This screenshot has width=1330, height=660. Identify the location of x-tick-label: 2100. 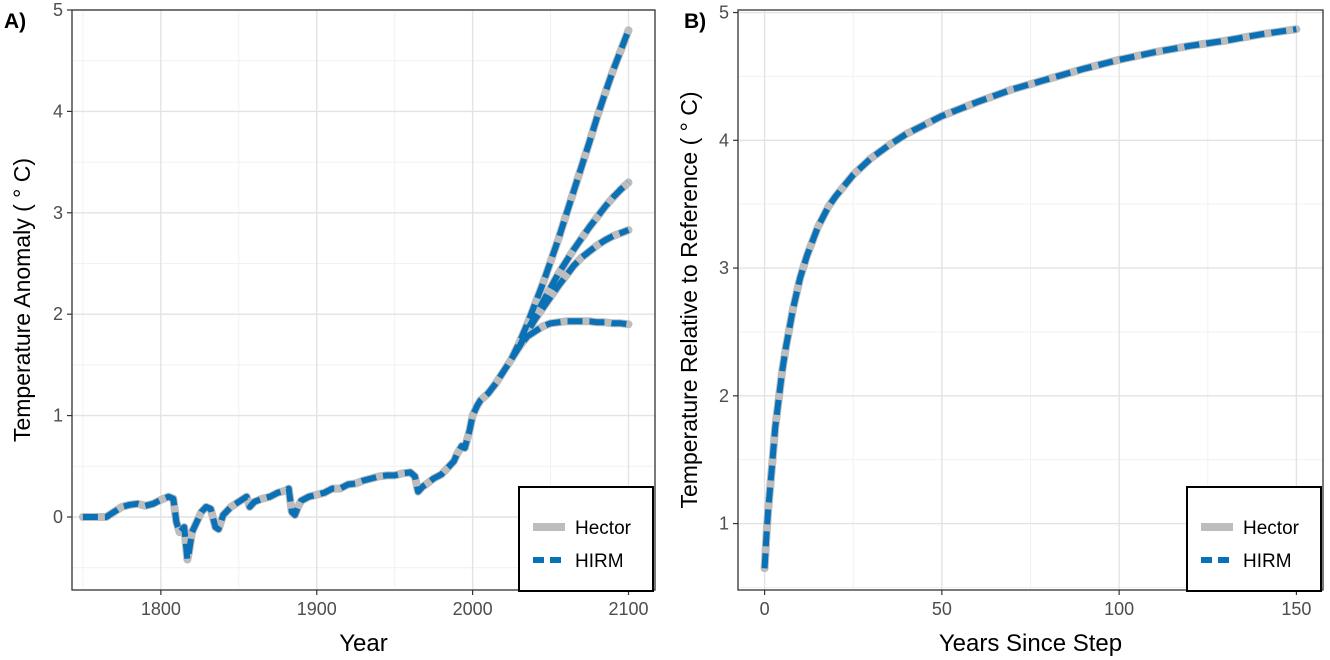
(628, 609).